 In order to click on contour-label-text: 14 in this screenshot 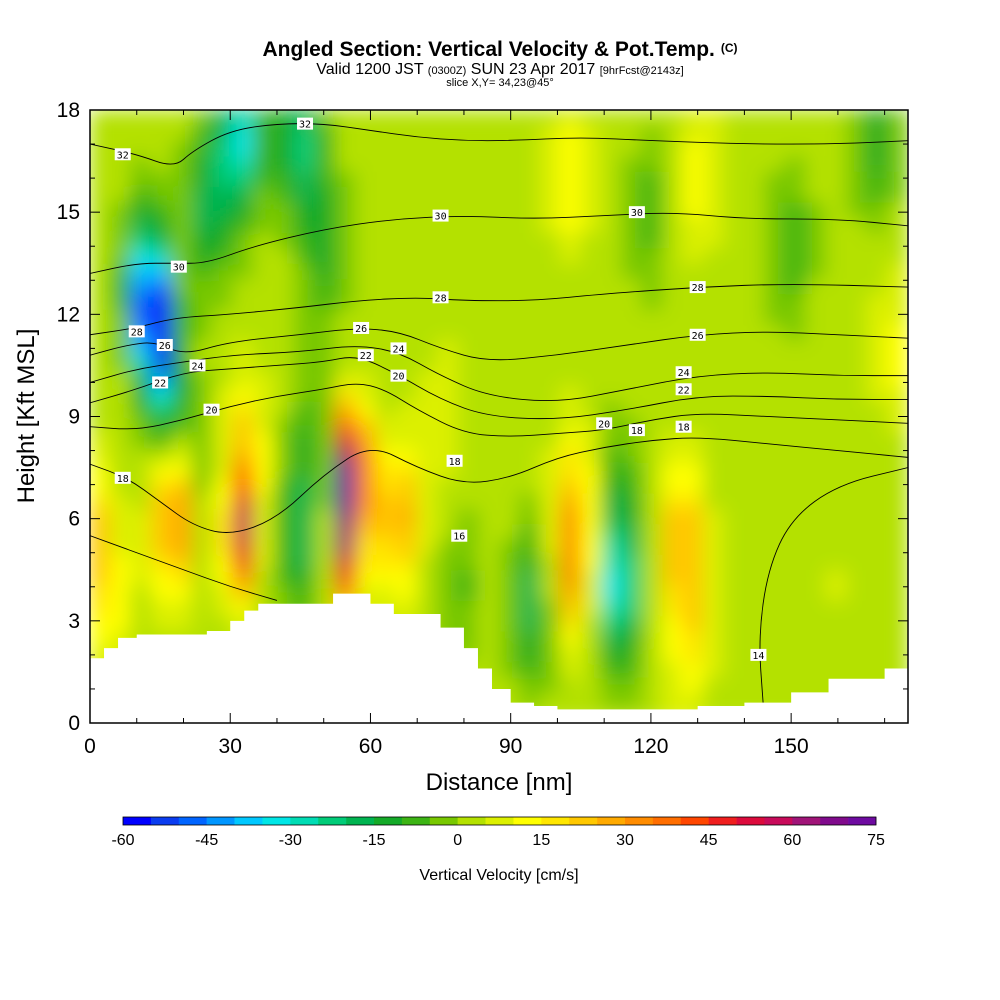, I will do `click(758, 656)`.